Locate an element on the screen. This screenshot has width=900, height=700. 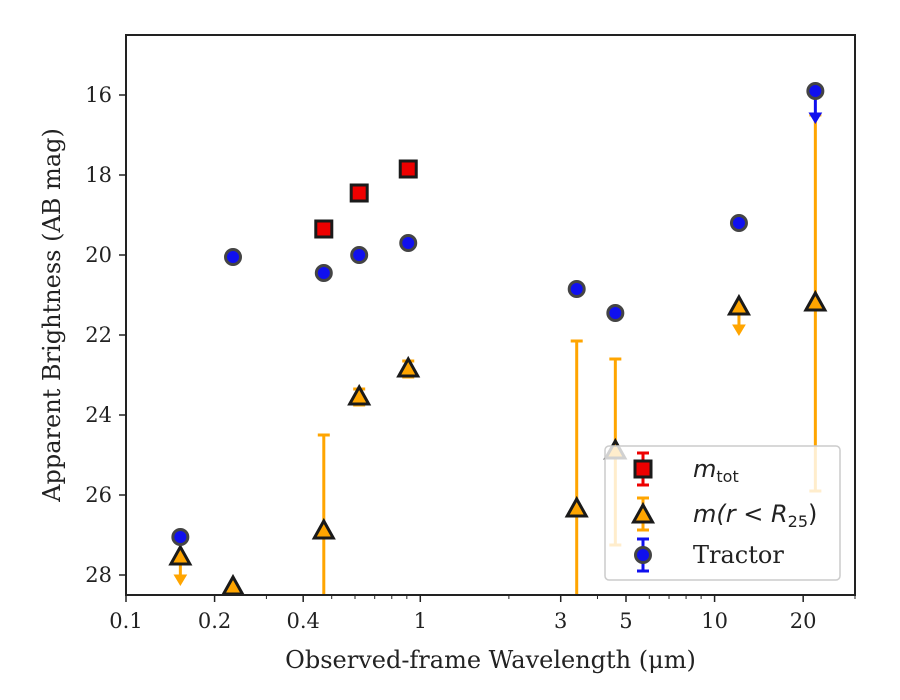
y-tick-label: 24 is located at coordinates (98, 415).